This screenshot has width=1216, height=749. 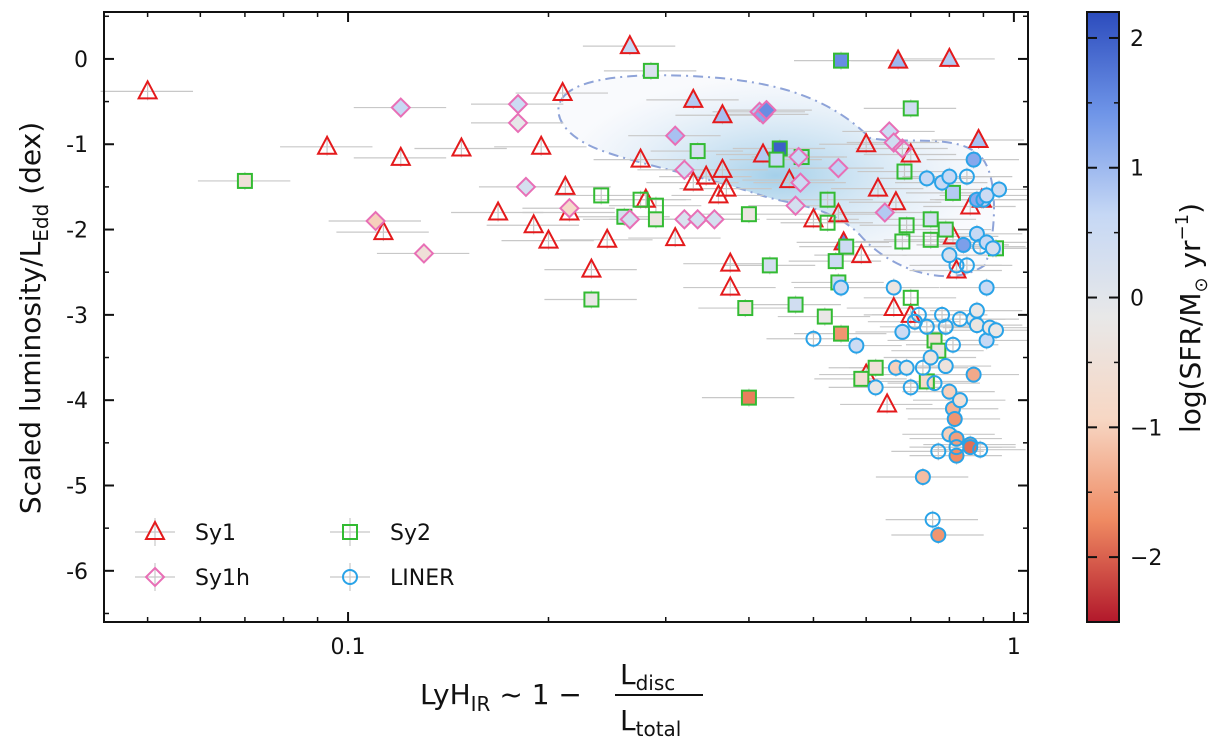 I want to click on svg-text: Ltotal, so click(x=650, y=722).